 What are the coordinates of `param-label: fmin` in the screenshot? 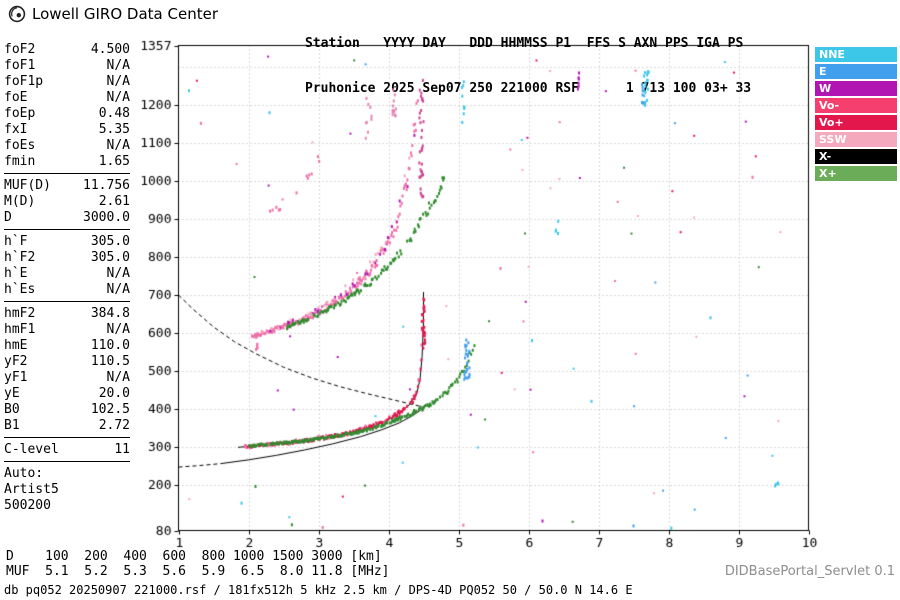 It's located at (20, 161).